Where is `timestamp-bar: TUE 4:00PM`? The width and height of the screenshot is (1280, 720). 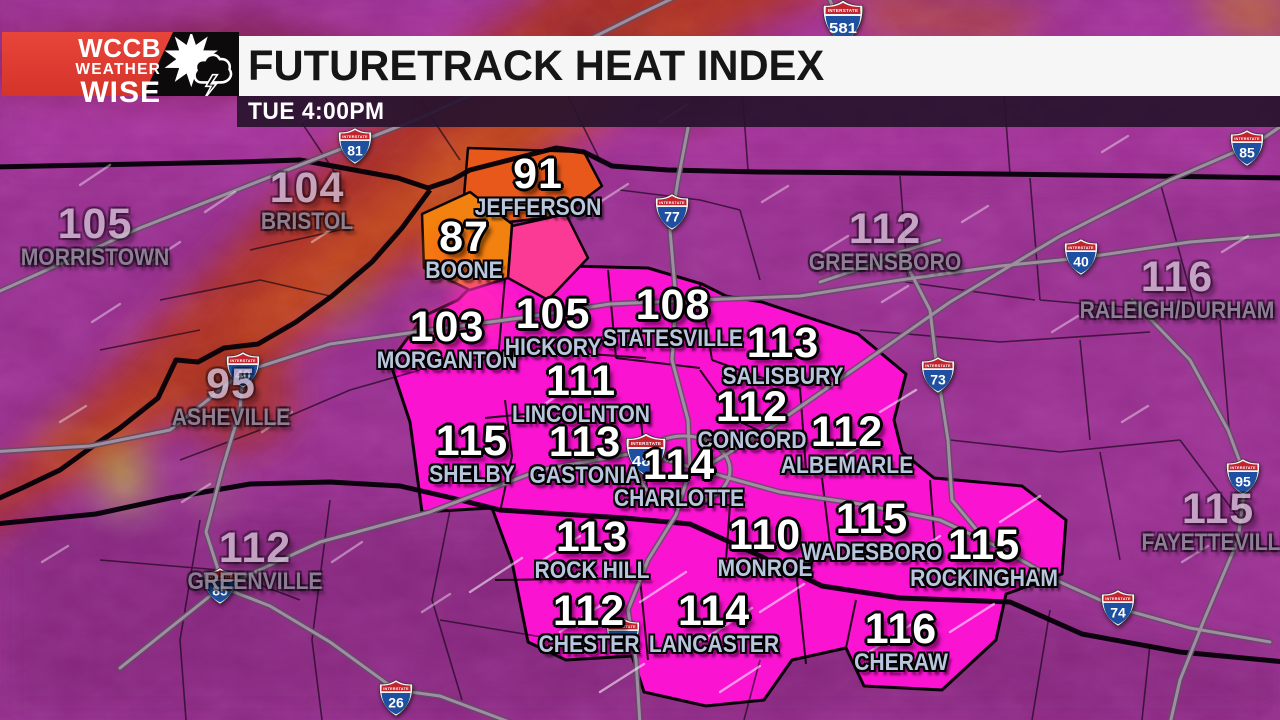
timestamp-bar: TUE 4:00PM is located at coordinates (758, 111).